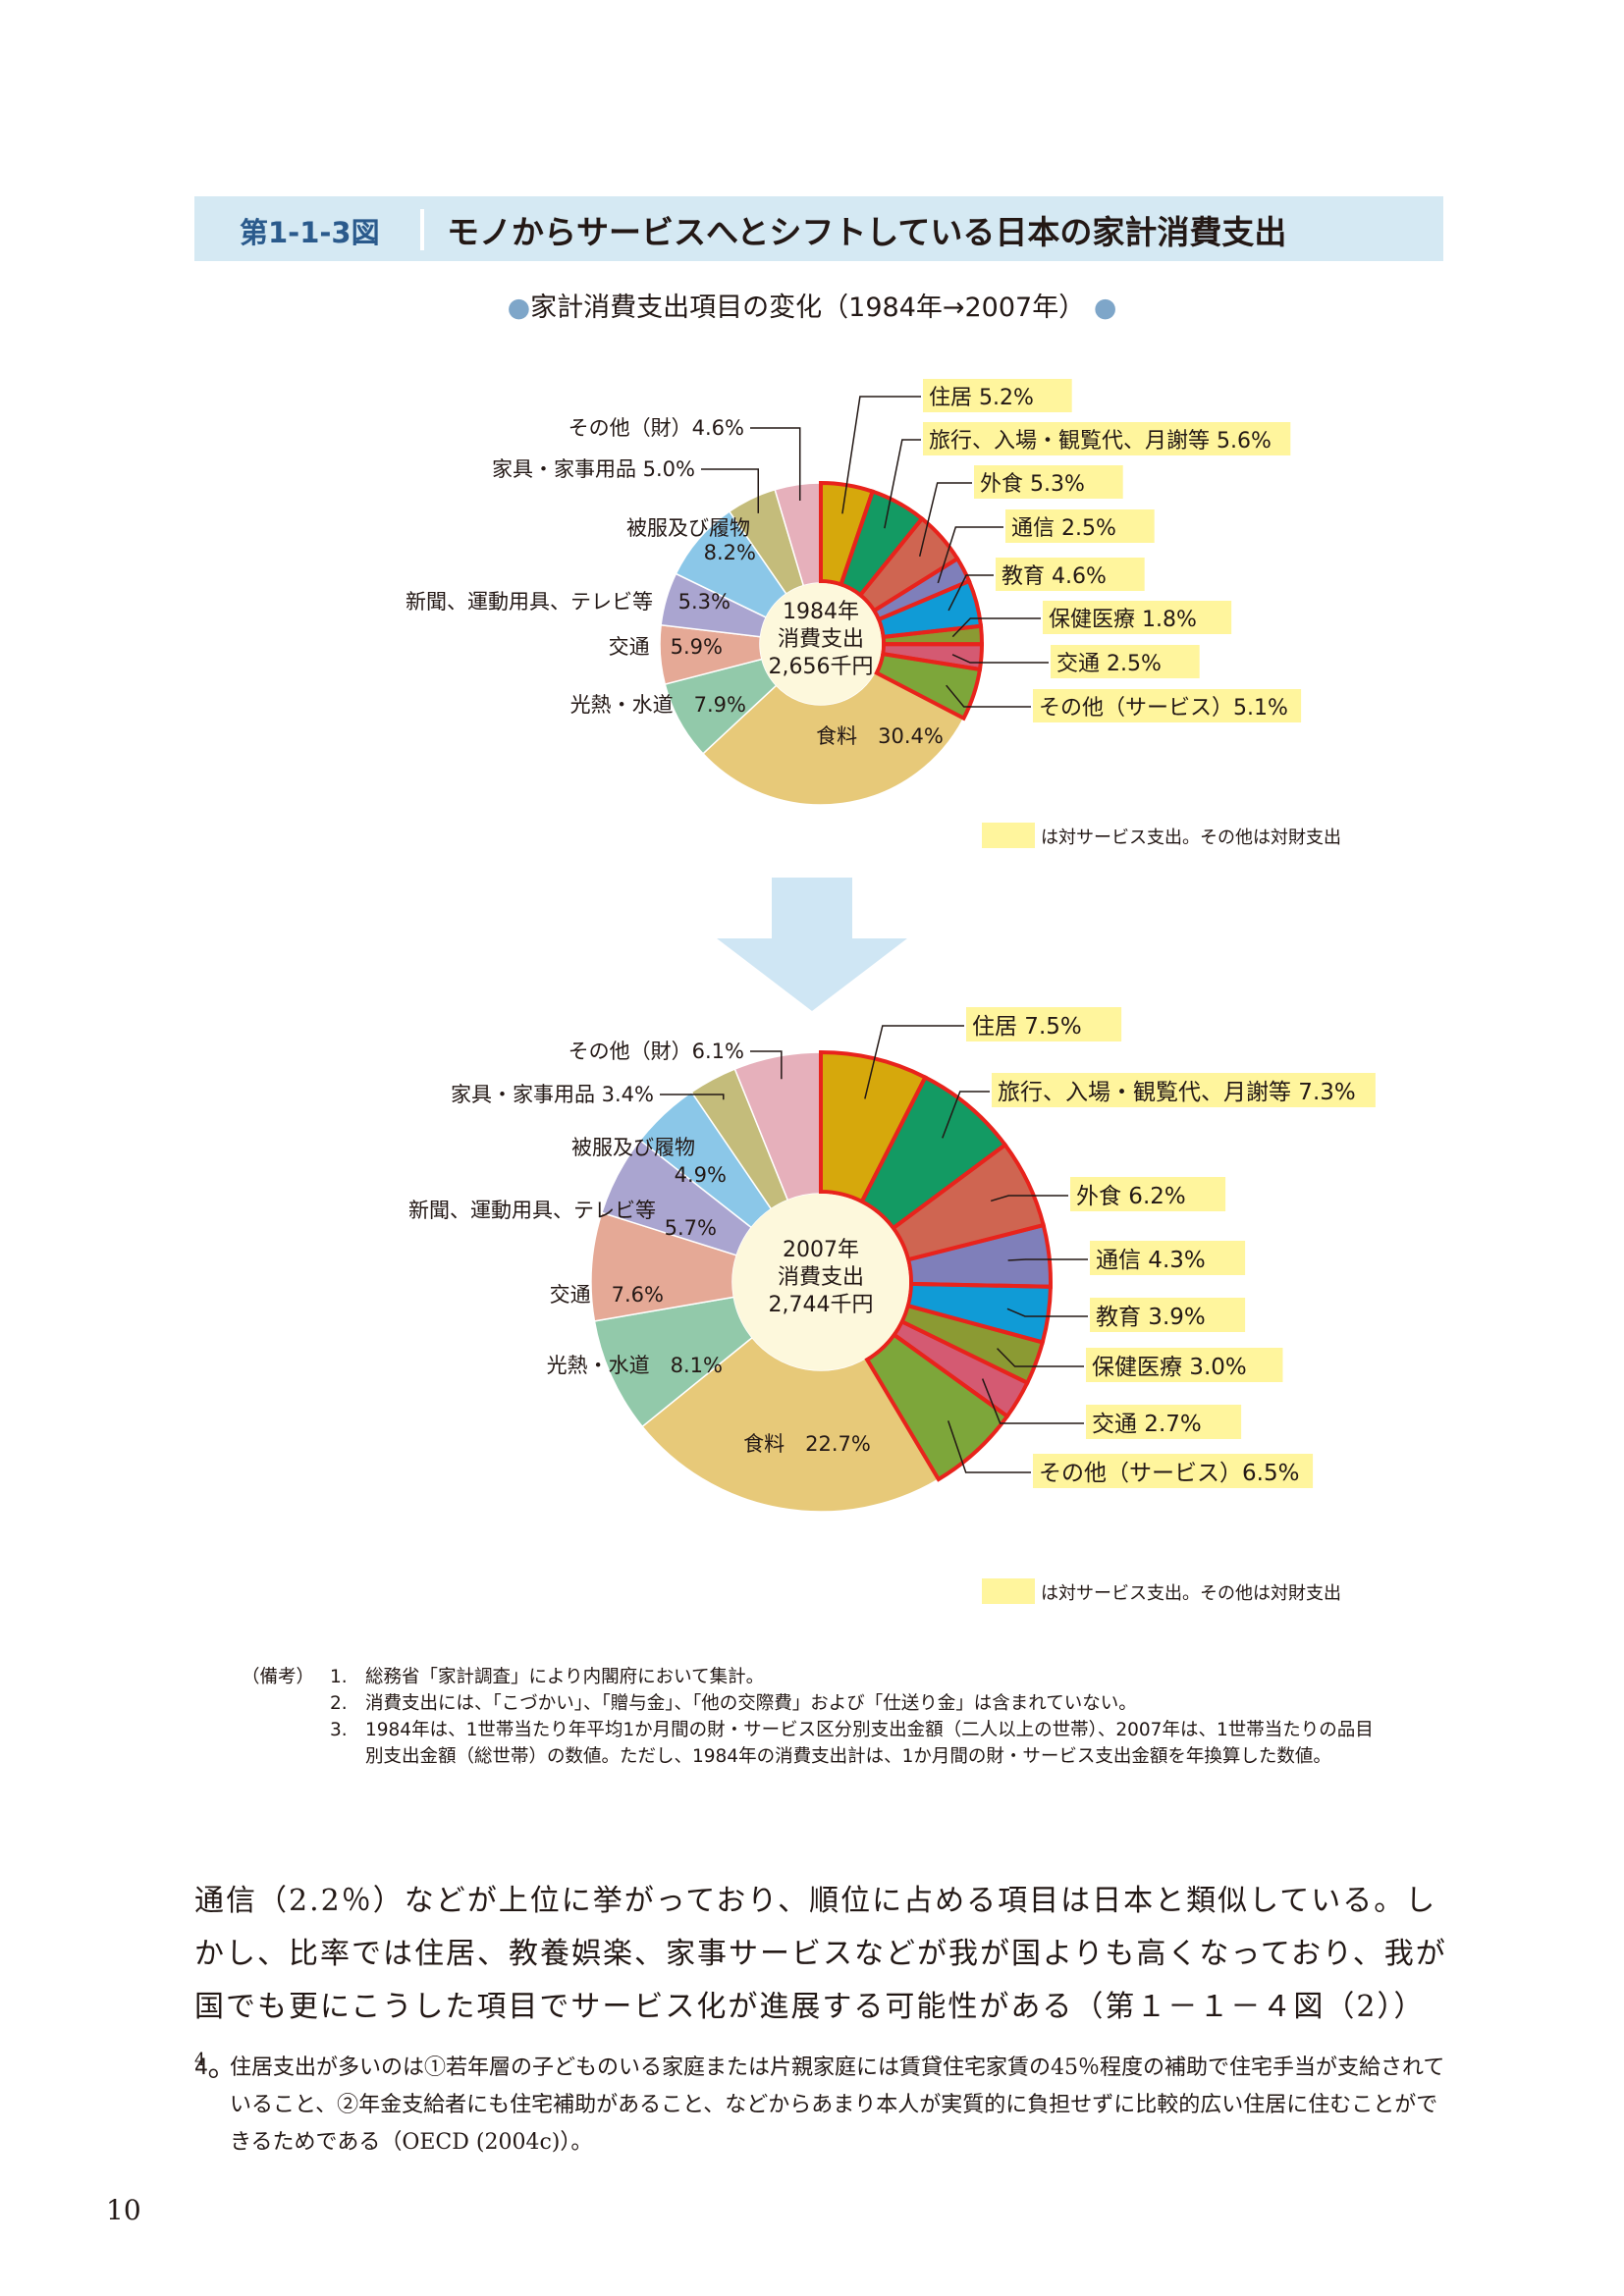  Describe the element at coordinates (1169, 1473) in the screenshot. I see `service-label: その他（サービス）6.5%` at that location.